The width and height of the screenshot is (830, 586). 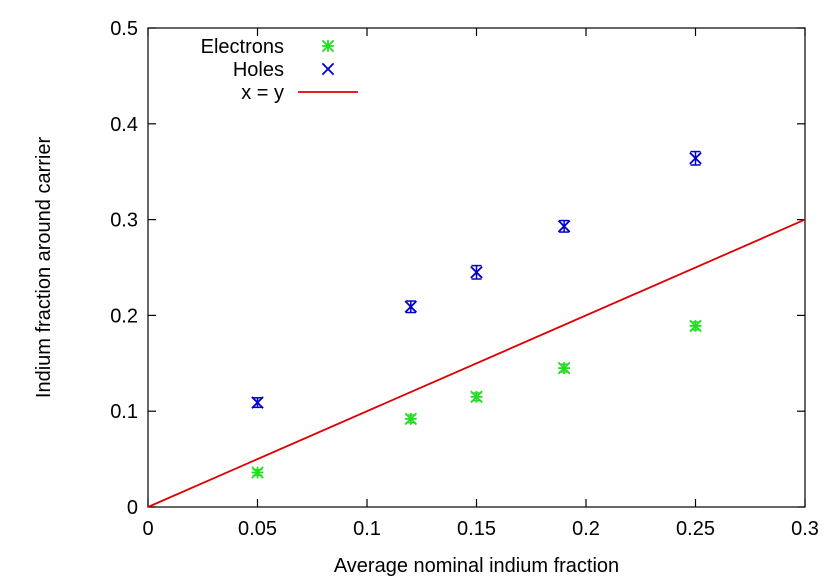 I want to click on legend-label: Holes, so click(x=258, y=70).